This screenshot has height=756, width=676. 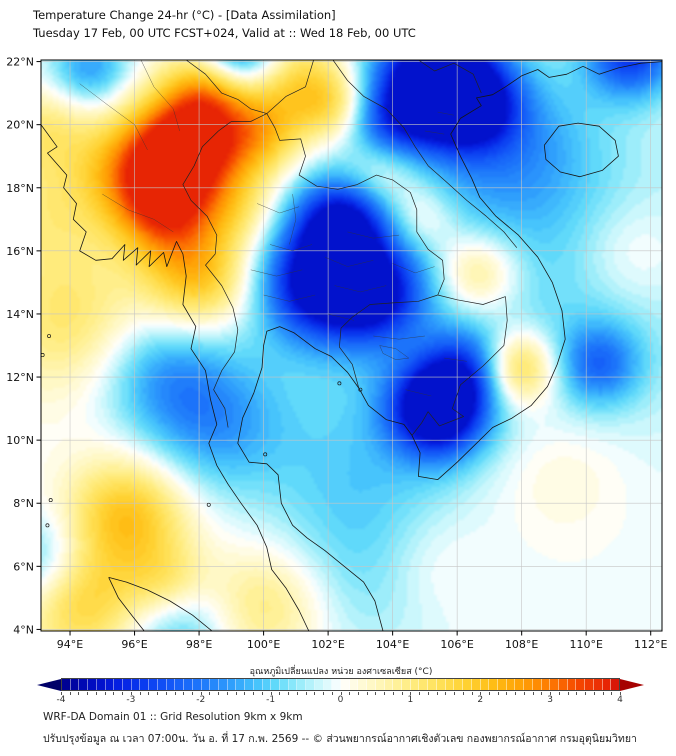 I want to click on lon-tick-label: 100°E, so click(x=263, y=644).